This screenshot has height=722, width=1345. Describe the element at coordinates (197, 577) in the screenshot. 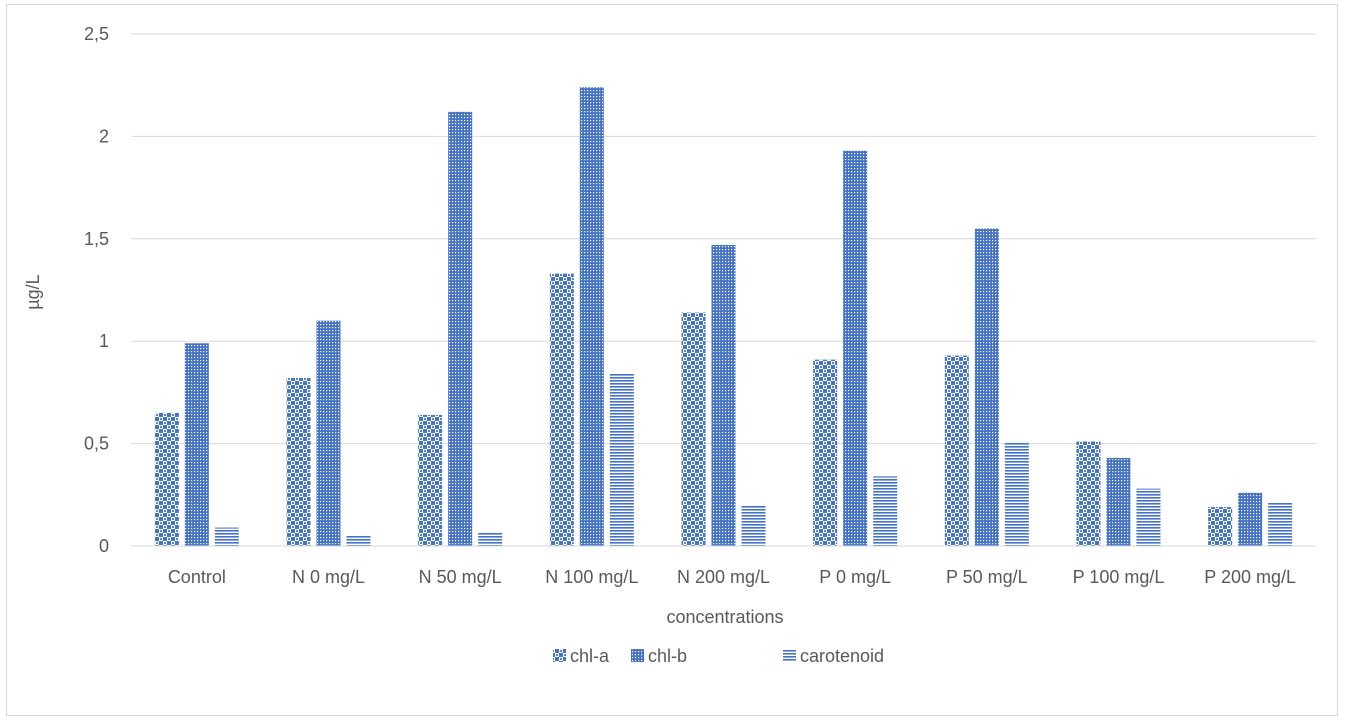

I see `x-tick-label: Control` at that location.